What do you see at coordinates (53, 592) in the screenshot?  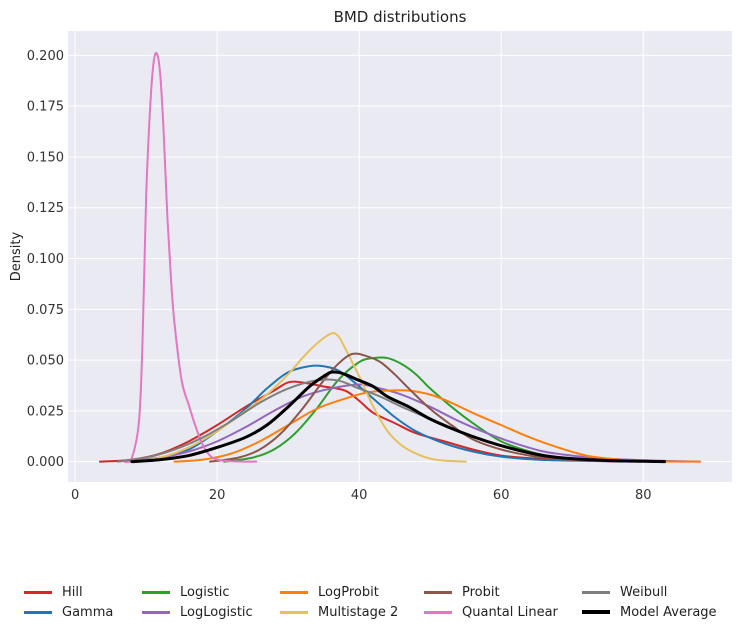 I see `legend-item-hill: Hill` at bounding box center [53, 592].